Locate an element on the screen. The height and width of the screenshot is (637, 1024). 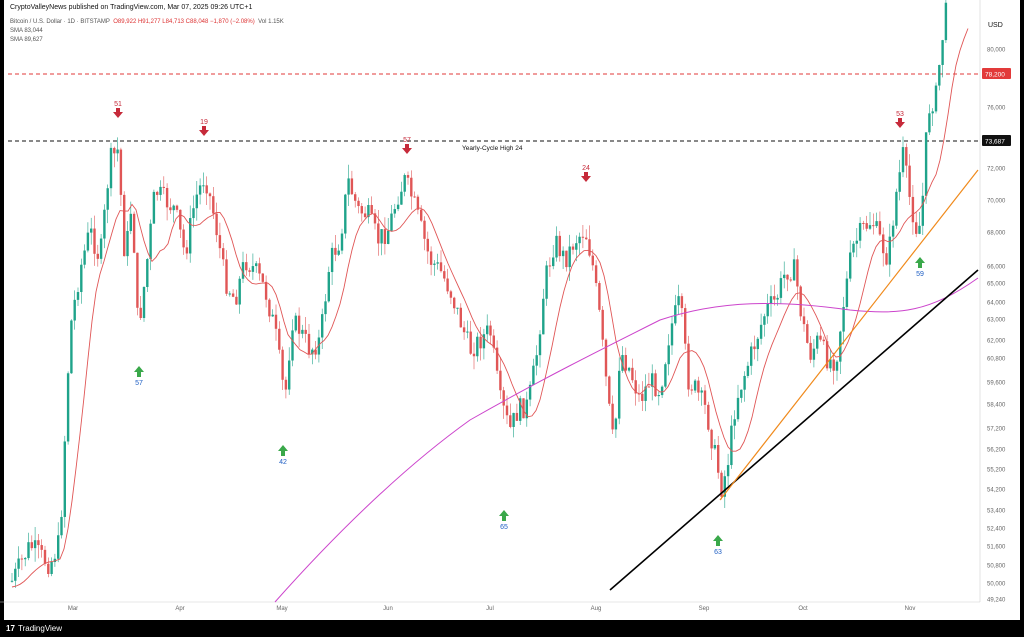
y-tick-label: 57,200 is located at coordinates (996, 430).